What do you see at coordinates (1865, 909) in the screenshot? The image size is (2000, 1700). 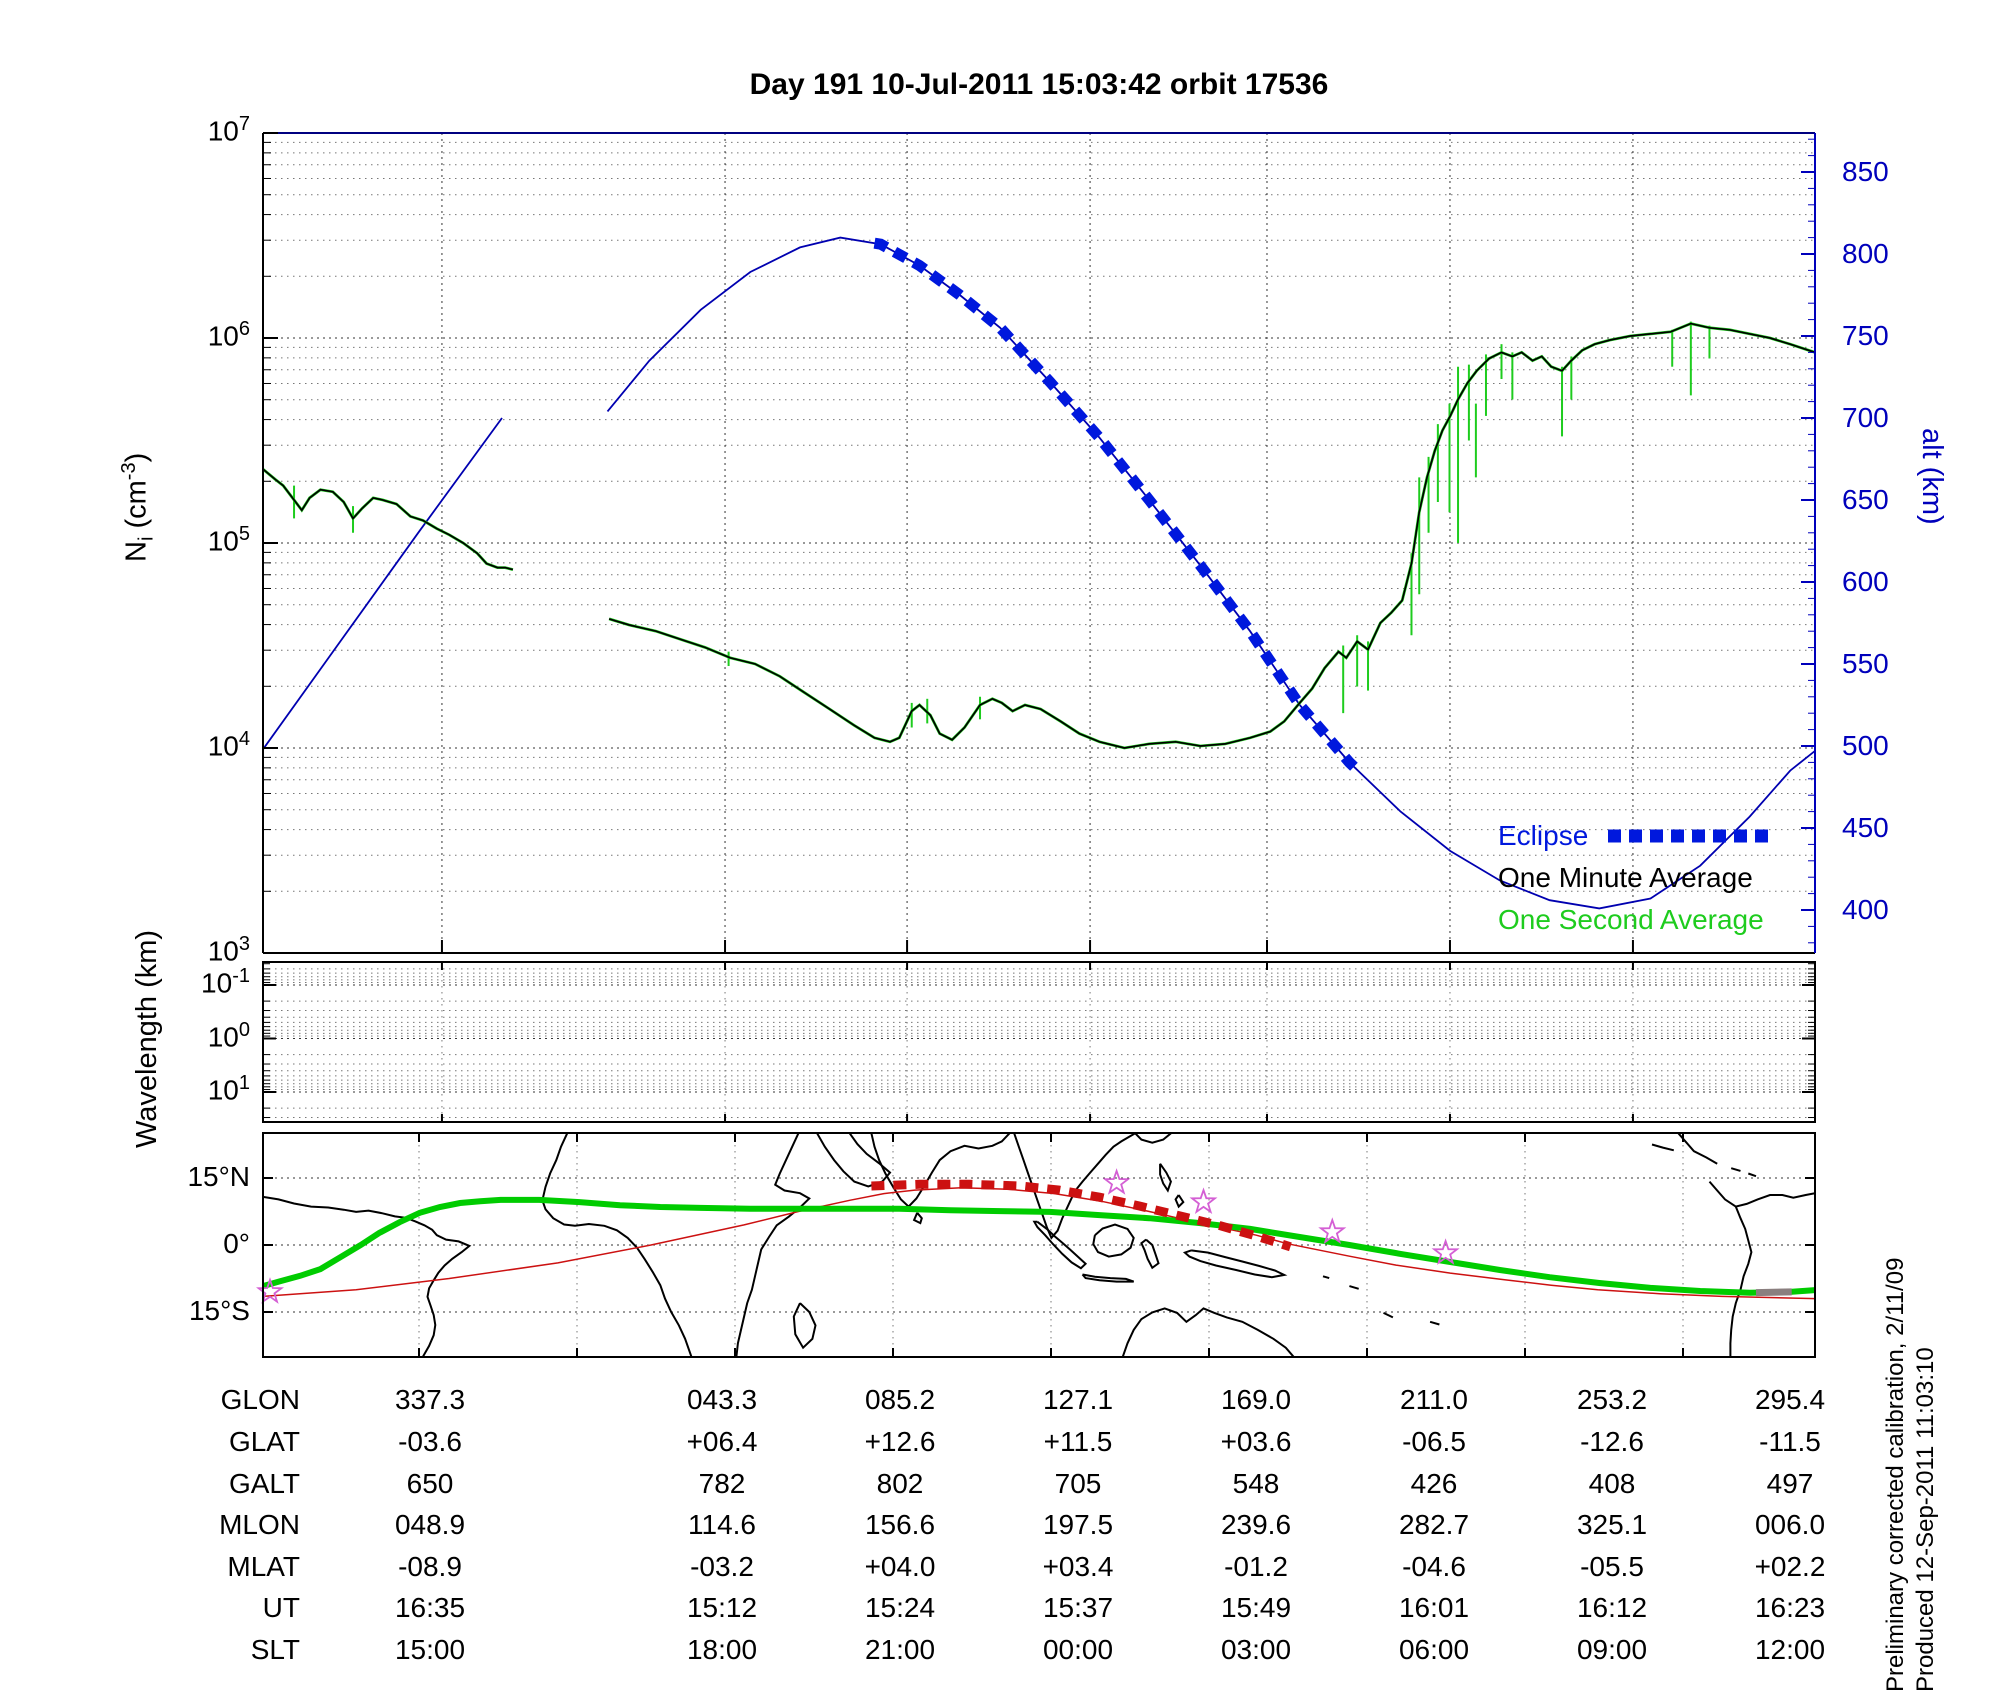 I see `alt-tick-label: 400` at bounding box center [1865, 909].